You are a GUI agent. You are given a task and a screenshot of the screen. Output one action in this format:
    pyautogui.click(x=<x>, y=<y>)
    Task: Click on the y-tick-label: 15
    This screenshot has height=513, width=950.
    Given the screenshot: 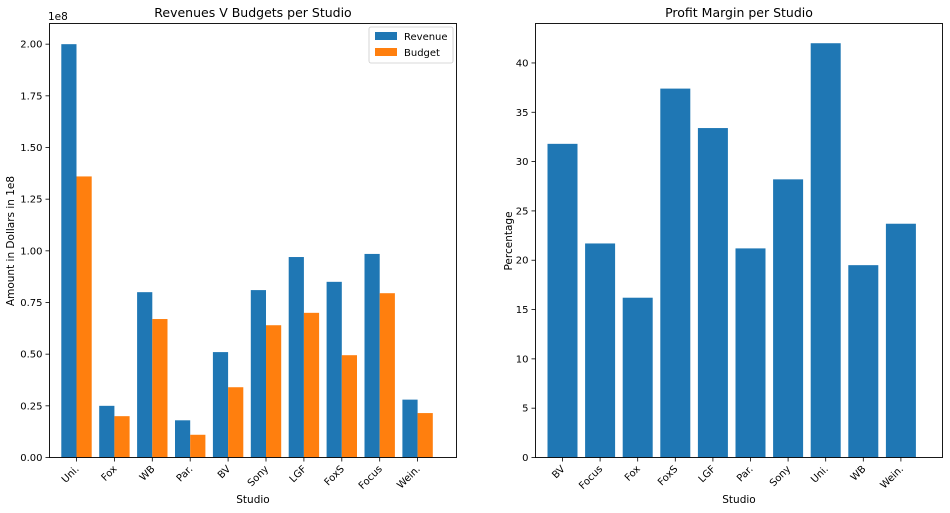 What is the action you would take?
    pyautogui.click(x=522, y=310)
    